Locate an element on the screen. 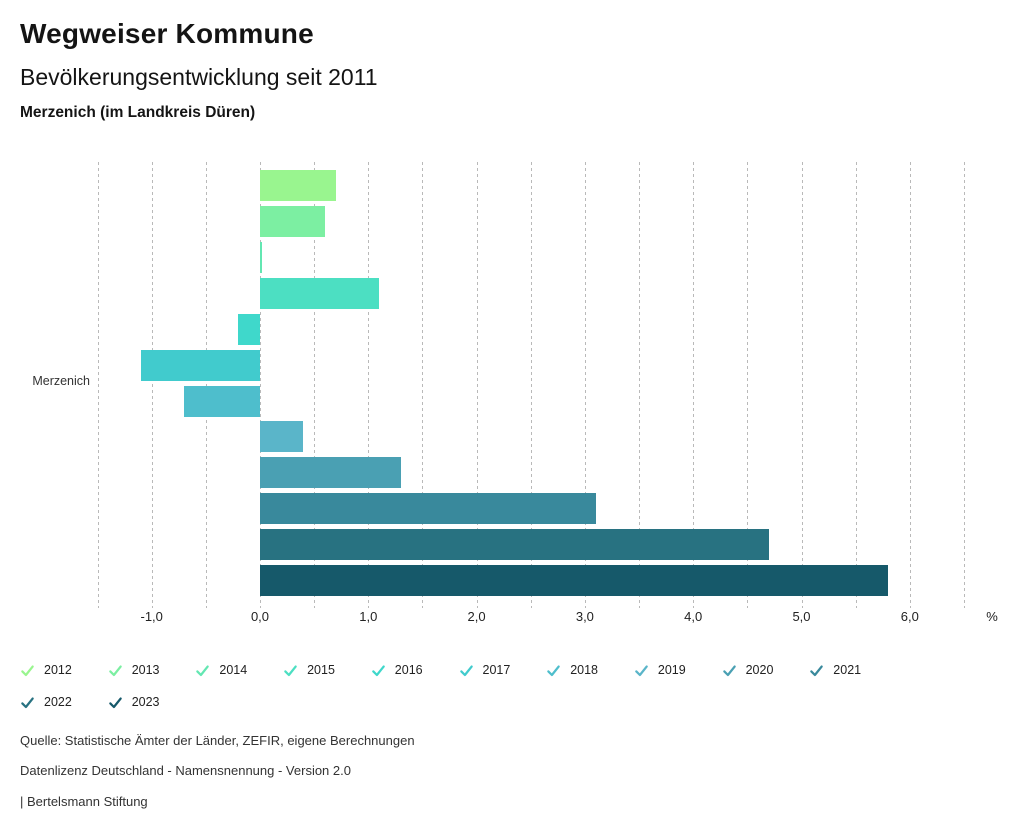 This screenshot has width=1024, height=835. legend-item-2023: 2023 is located at coordinates (134, 702).